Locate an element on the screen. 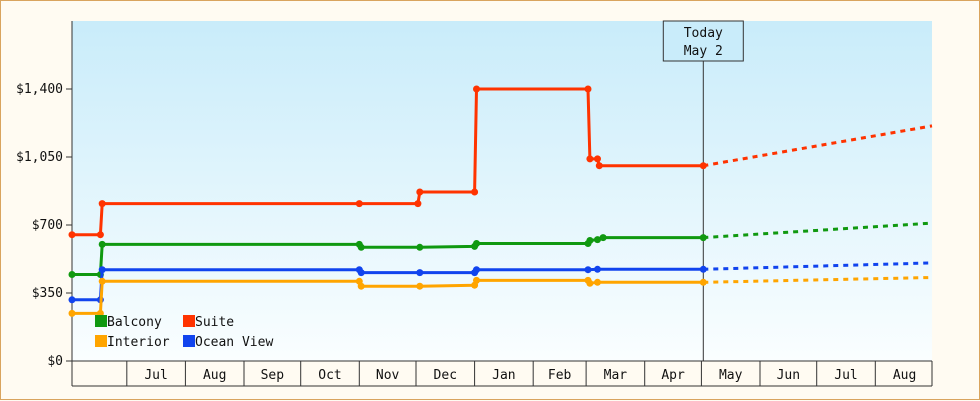 The height and width of the screenshot is (401, 980). legend-label-interior: Interior is located at coordinates (138, 342).